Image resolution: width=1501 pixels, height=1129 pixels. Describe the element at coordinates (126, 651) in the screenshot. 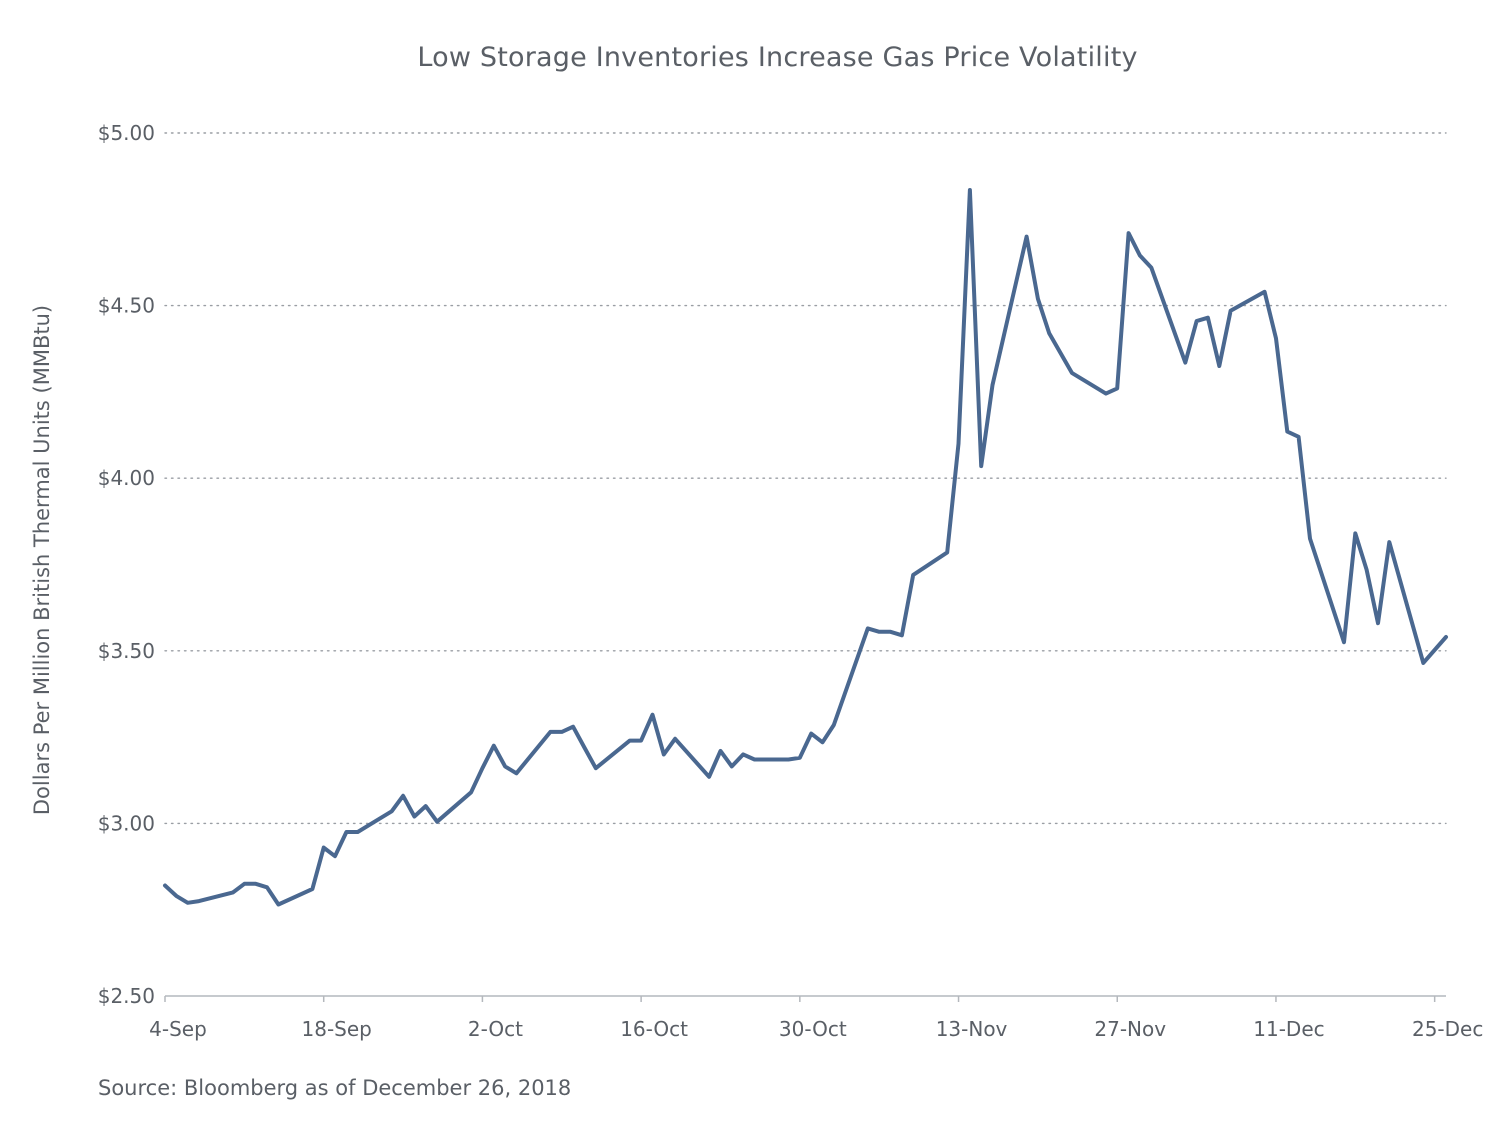

I see `y-tick-label: $3.50` at that location.